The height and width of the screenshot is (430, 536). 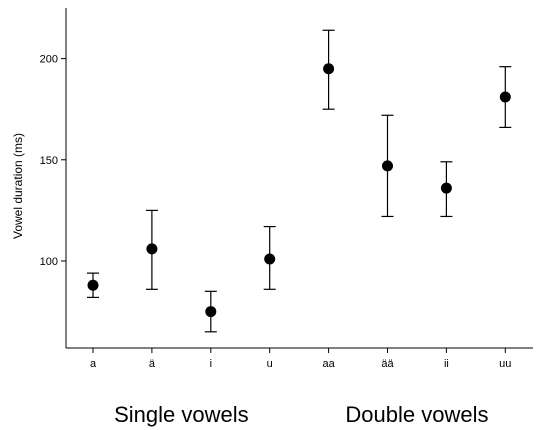 I want to click on x-tick-label: uu, so click(x=505, y=364).